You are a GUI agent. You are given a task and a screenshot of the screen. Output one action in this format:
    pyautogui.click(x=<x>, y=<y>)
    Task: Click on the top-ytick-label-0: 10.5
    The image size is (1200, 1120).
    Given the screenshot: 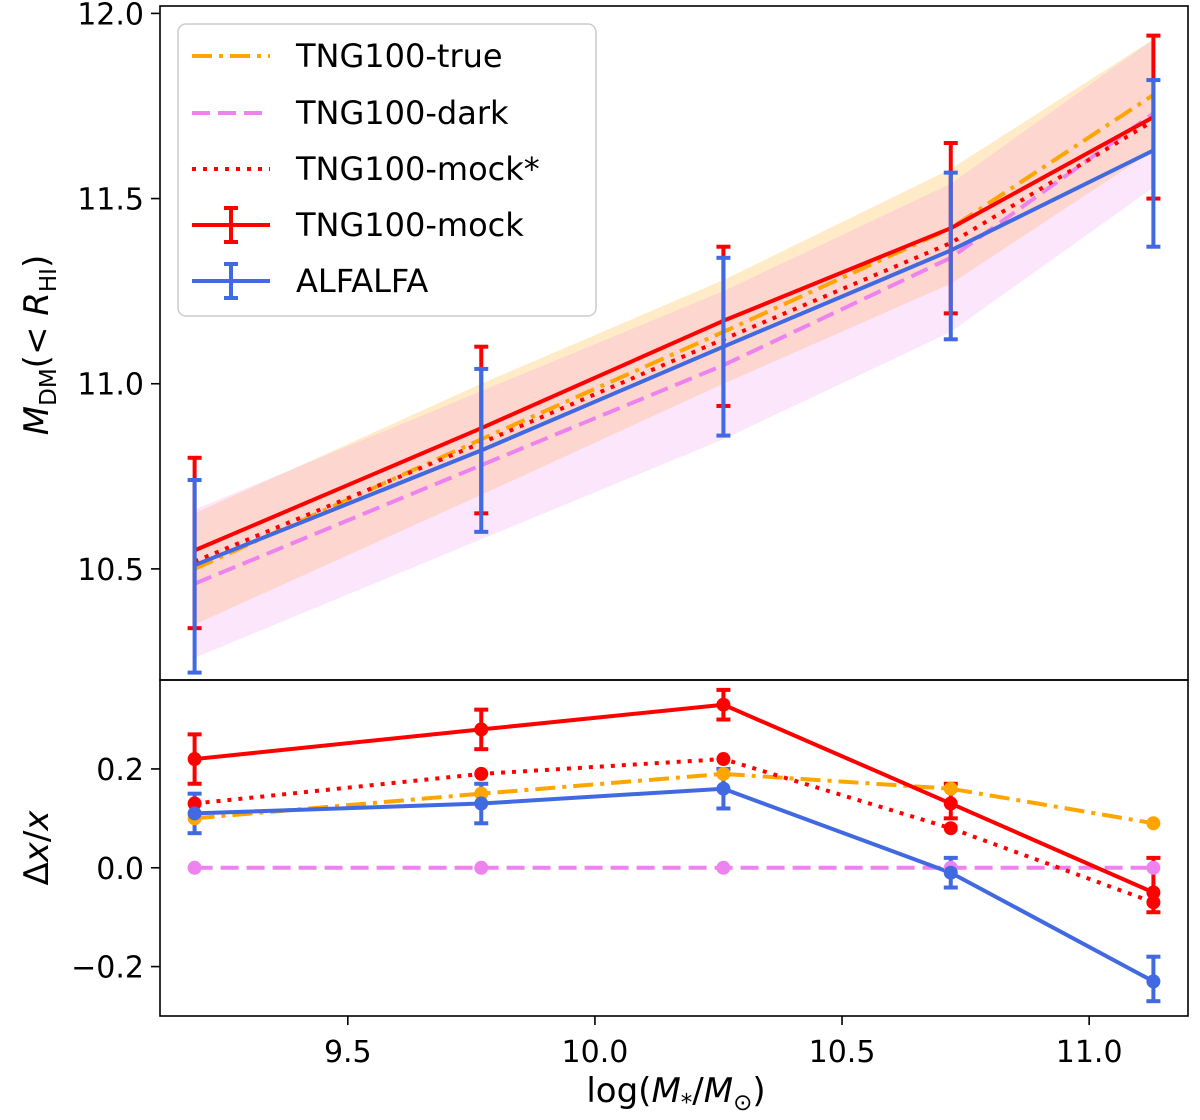 What is the action you would take?
    pyautogui.click(x=110, y=570)
    